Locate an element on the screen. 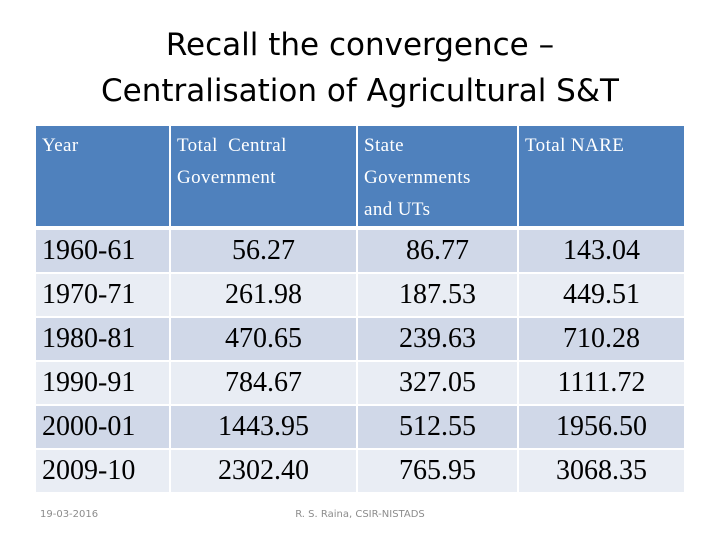  cell-total: 3068.35 is located at coordinates (601, 470).